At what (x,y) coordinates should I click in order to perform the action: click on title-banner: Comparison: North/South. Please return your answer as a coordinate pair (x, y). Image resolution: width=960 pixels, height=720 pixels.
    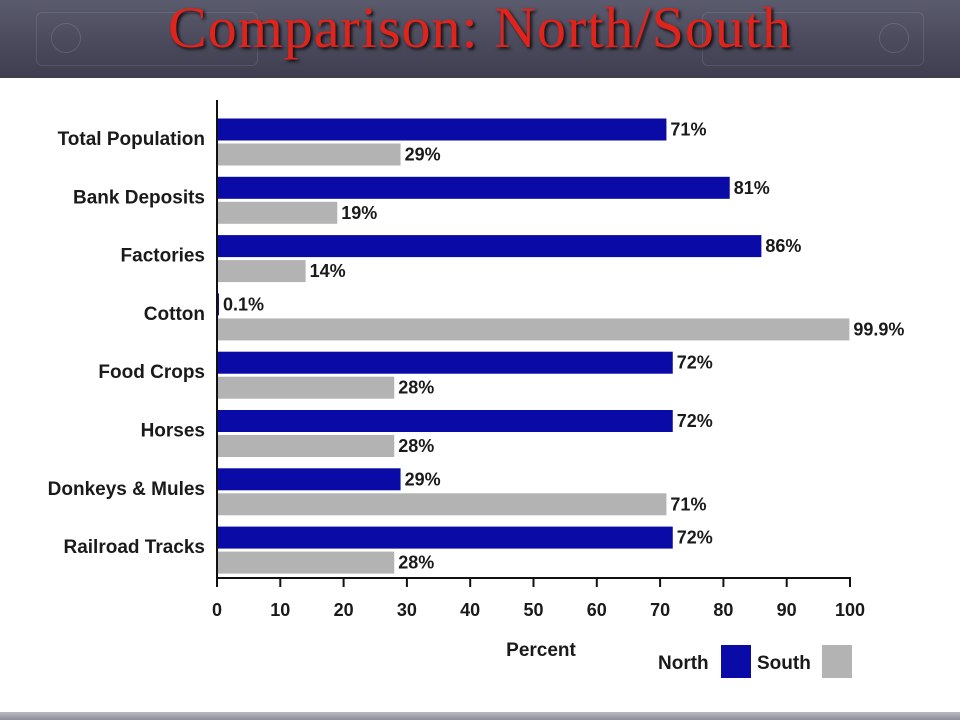
    Looking at the image, I should click on (480, 39).